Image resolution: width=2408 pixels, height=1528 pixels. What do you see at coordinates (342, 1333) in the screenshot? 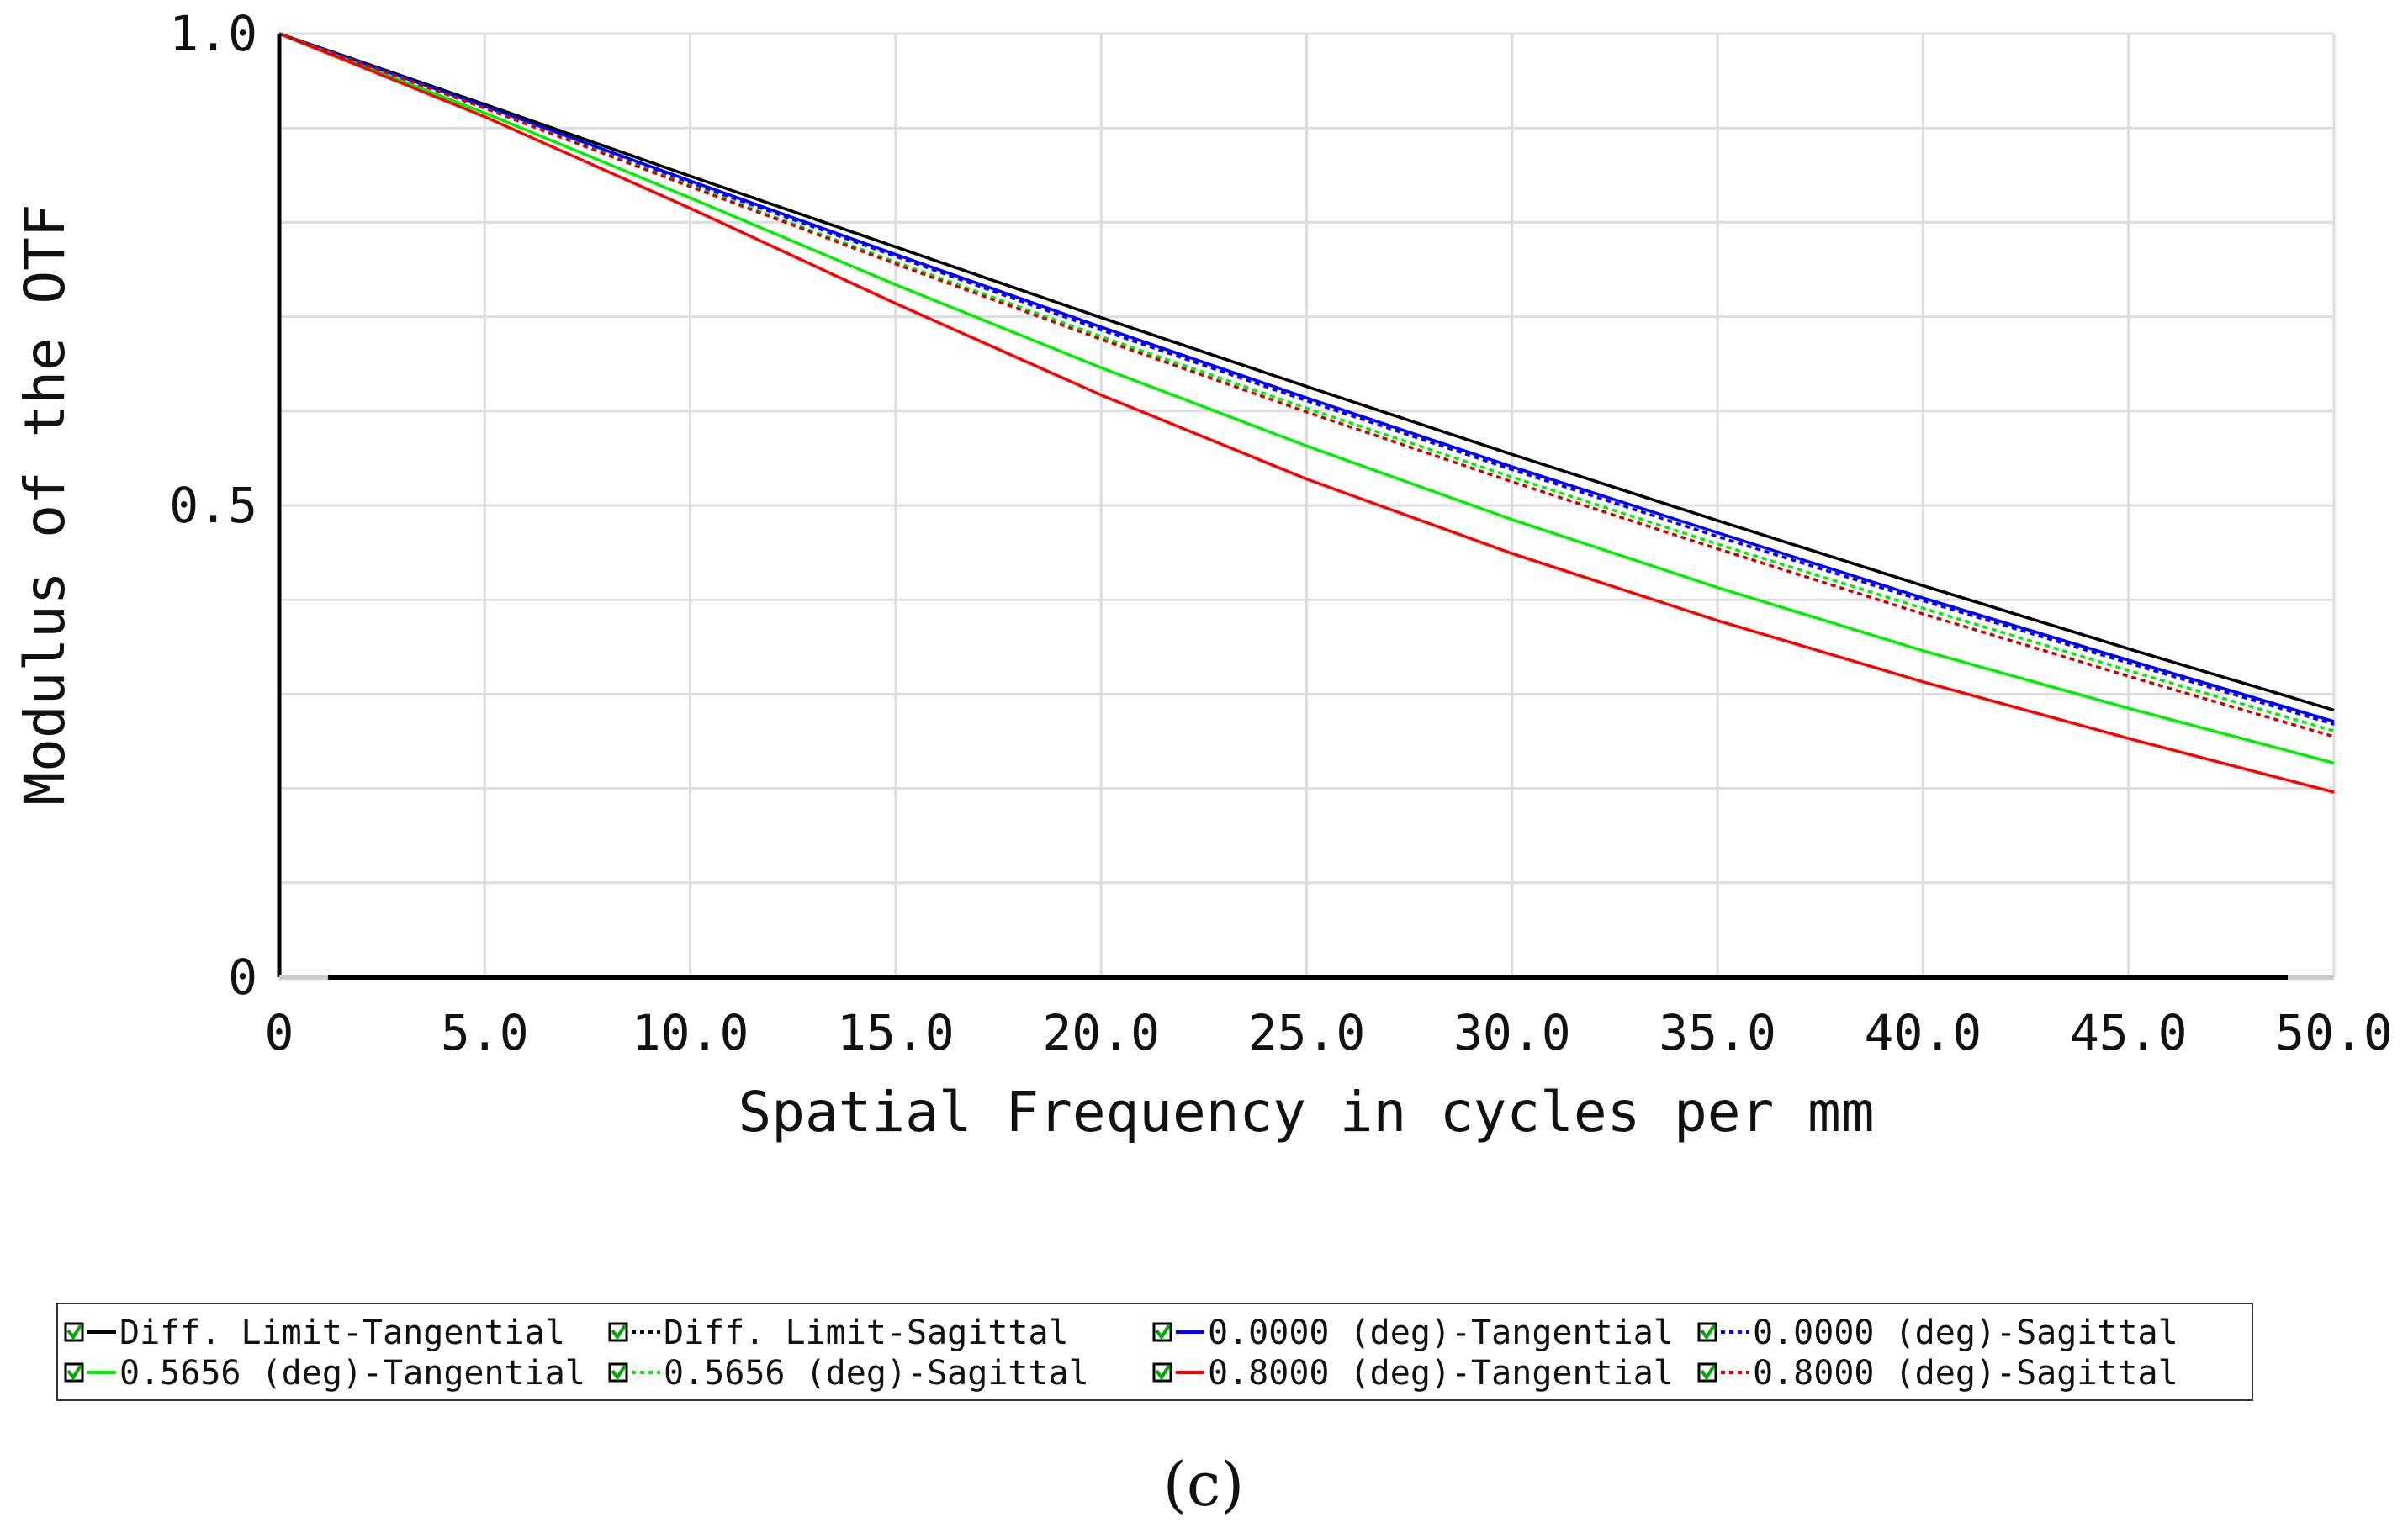
I see `legend-label: Diff. Limit-Tangential` at bounding box center [342, 1333].